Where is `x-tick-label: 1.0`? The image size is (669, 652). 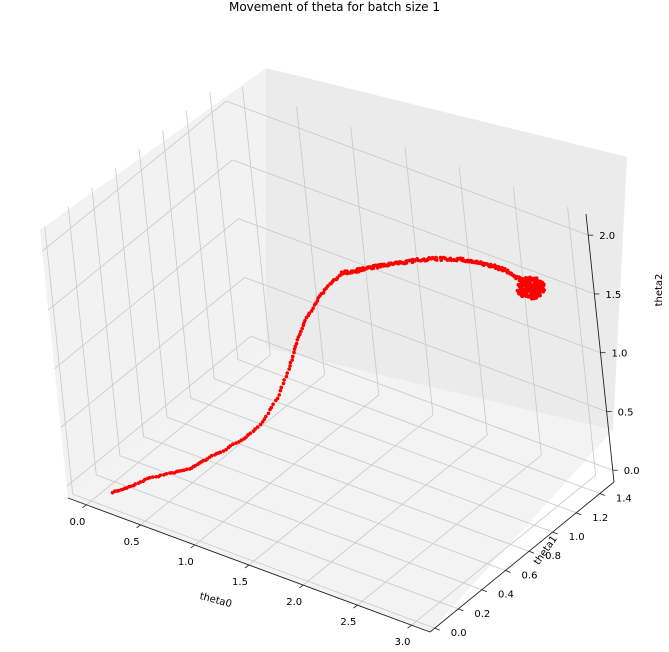
x-tick-label: 1.0 is located at coordinates (186, 562).